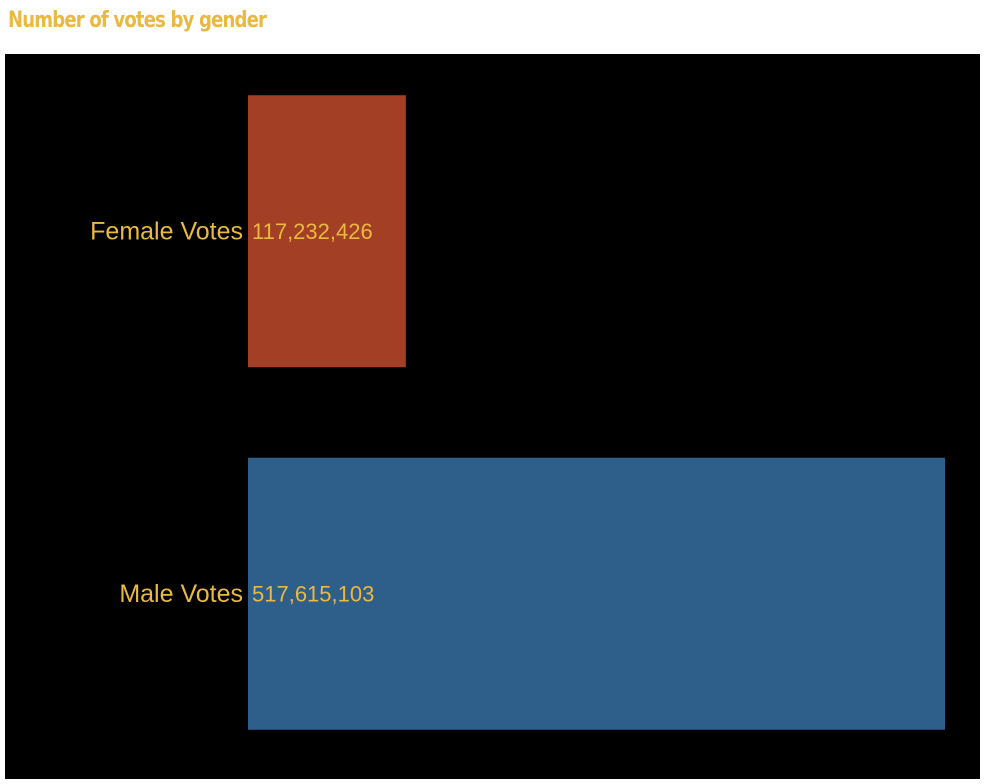 Image resolution: width=984 pixels, height=784 pixels. I want to click on data-label: 117,232,426, so click(312, 231).